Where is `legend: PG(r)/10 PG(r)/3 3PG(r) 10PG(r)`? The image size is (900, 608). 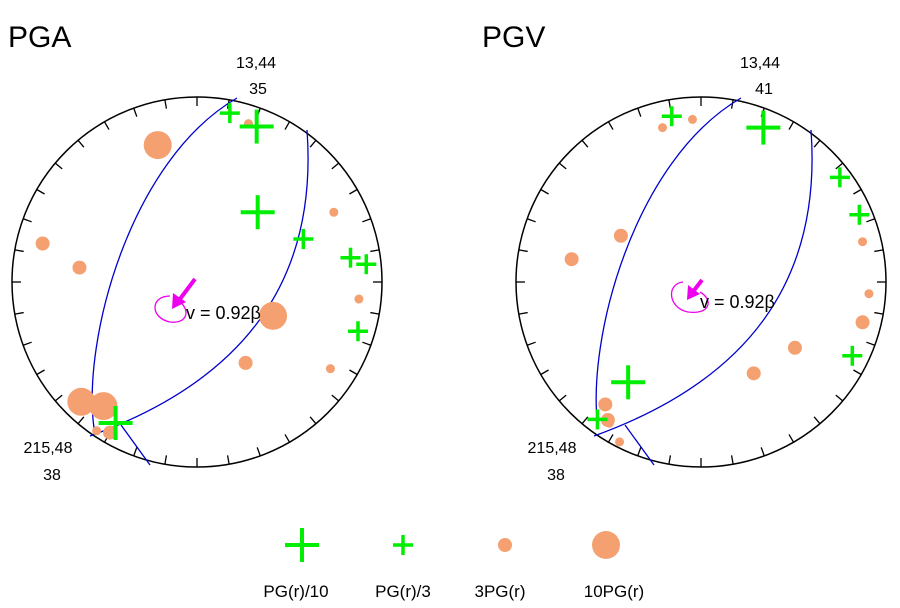
legend: PG(r)/10 PG(r)/3 3PG(r) 10PG(r) is located at coordinates (453, 564).